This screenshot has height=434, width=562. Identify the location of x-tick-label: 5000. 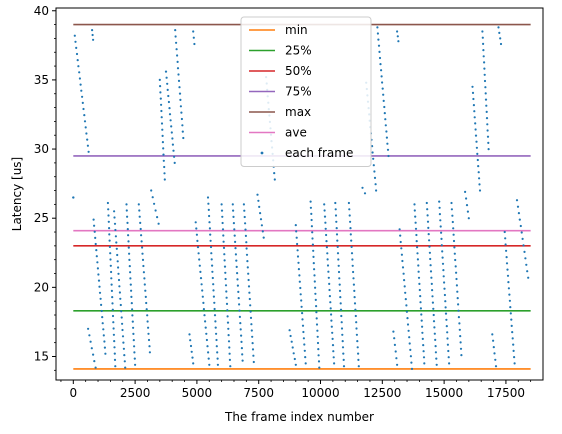
(197, 393).